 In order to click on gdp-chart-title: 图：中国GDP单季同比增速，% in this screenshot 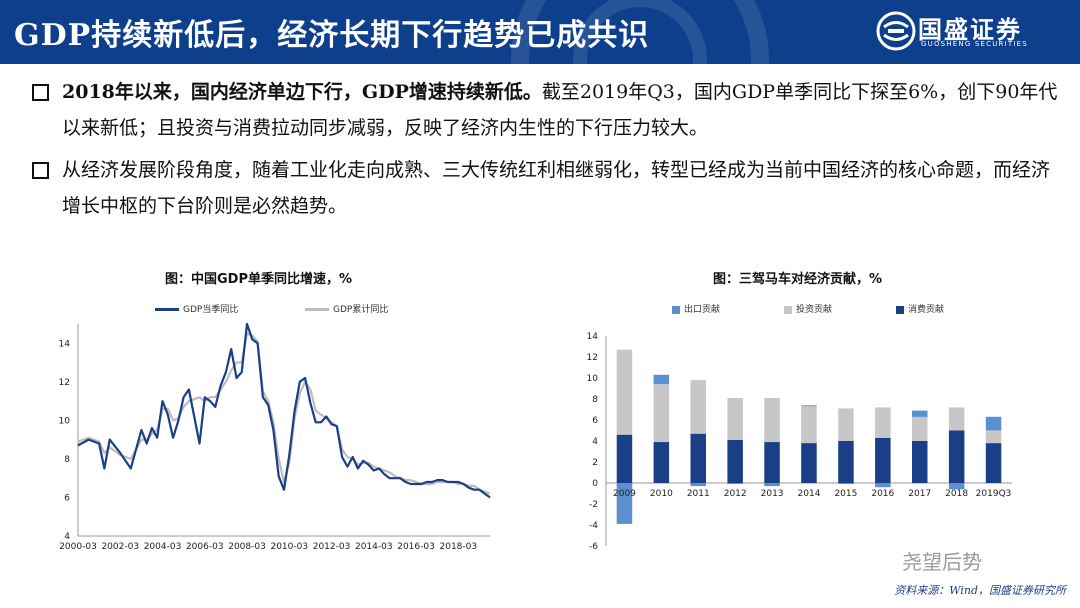, I will do `click(259, 279)`.